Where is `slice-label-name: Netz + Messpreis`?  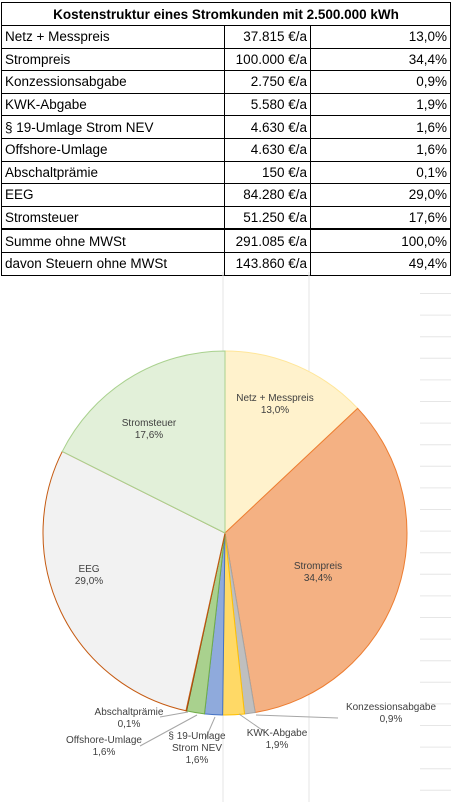 slice-label-name: Netz + Messpreis is located at coordinates (275, 398).